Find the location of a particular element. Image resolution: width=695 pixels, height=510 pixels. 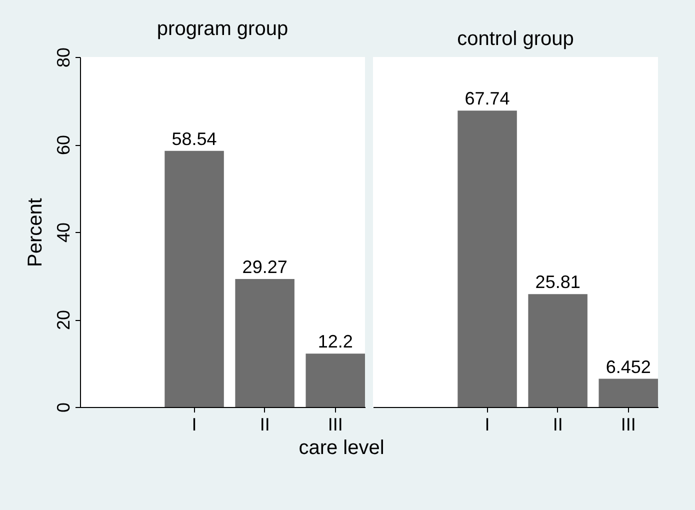

y-tick-label: 20 is located at coordinates (64, 320).